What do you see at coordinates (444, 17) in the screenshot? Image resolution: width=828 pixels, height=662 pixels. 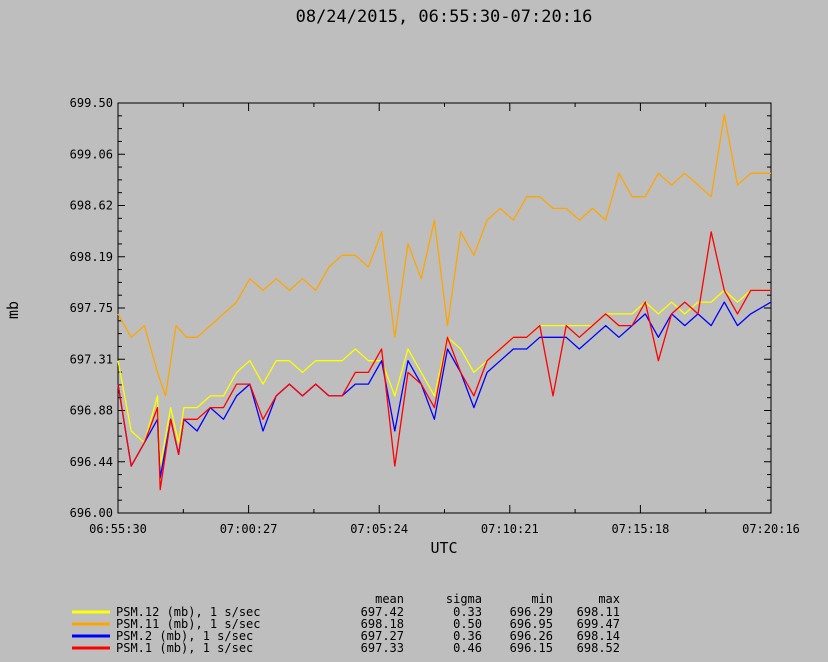 I see `chart-title: 08/24/2015, 06:55:30-07:20:16` at bounding box center [444, 17].